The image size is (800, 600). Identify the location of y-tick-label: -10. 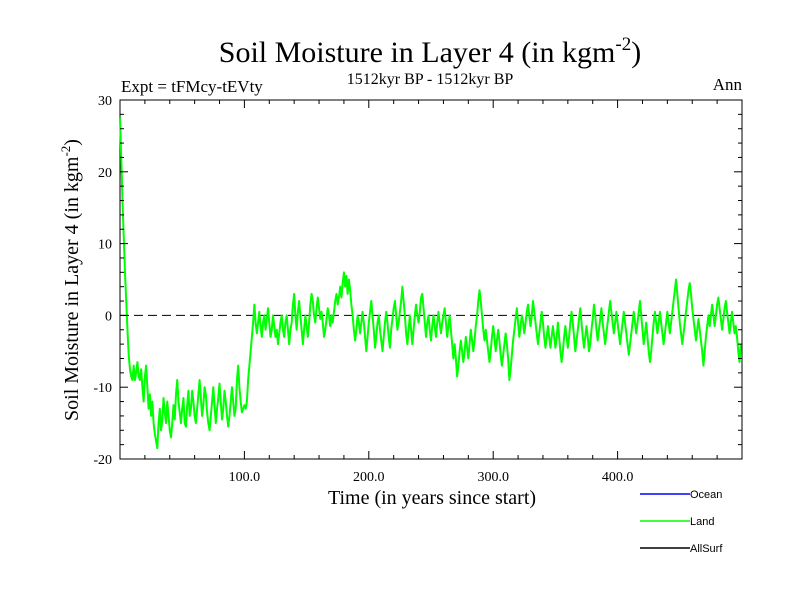
(102, 388).